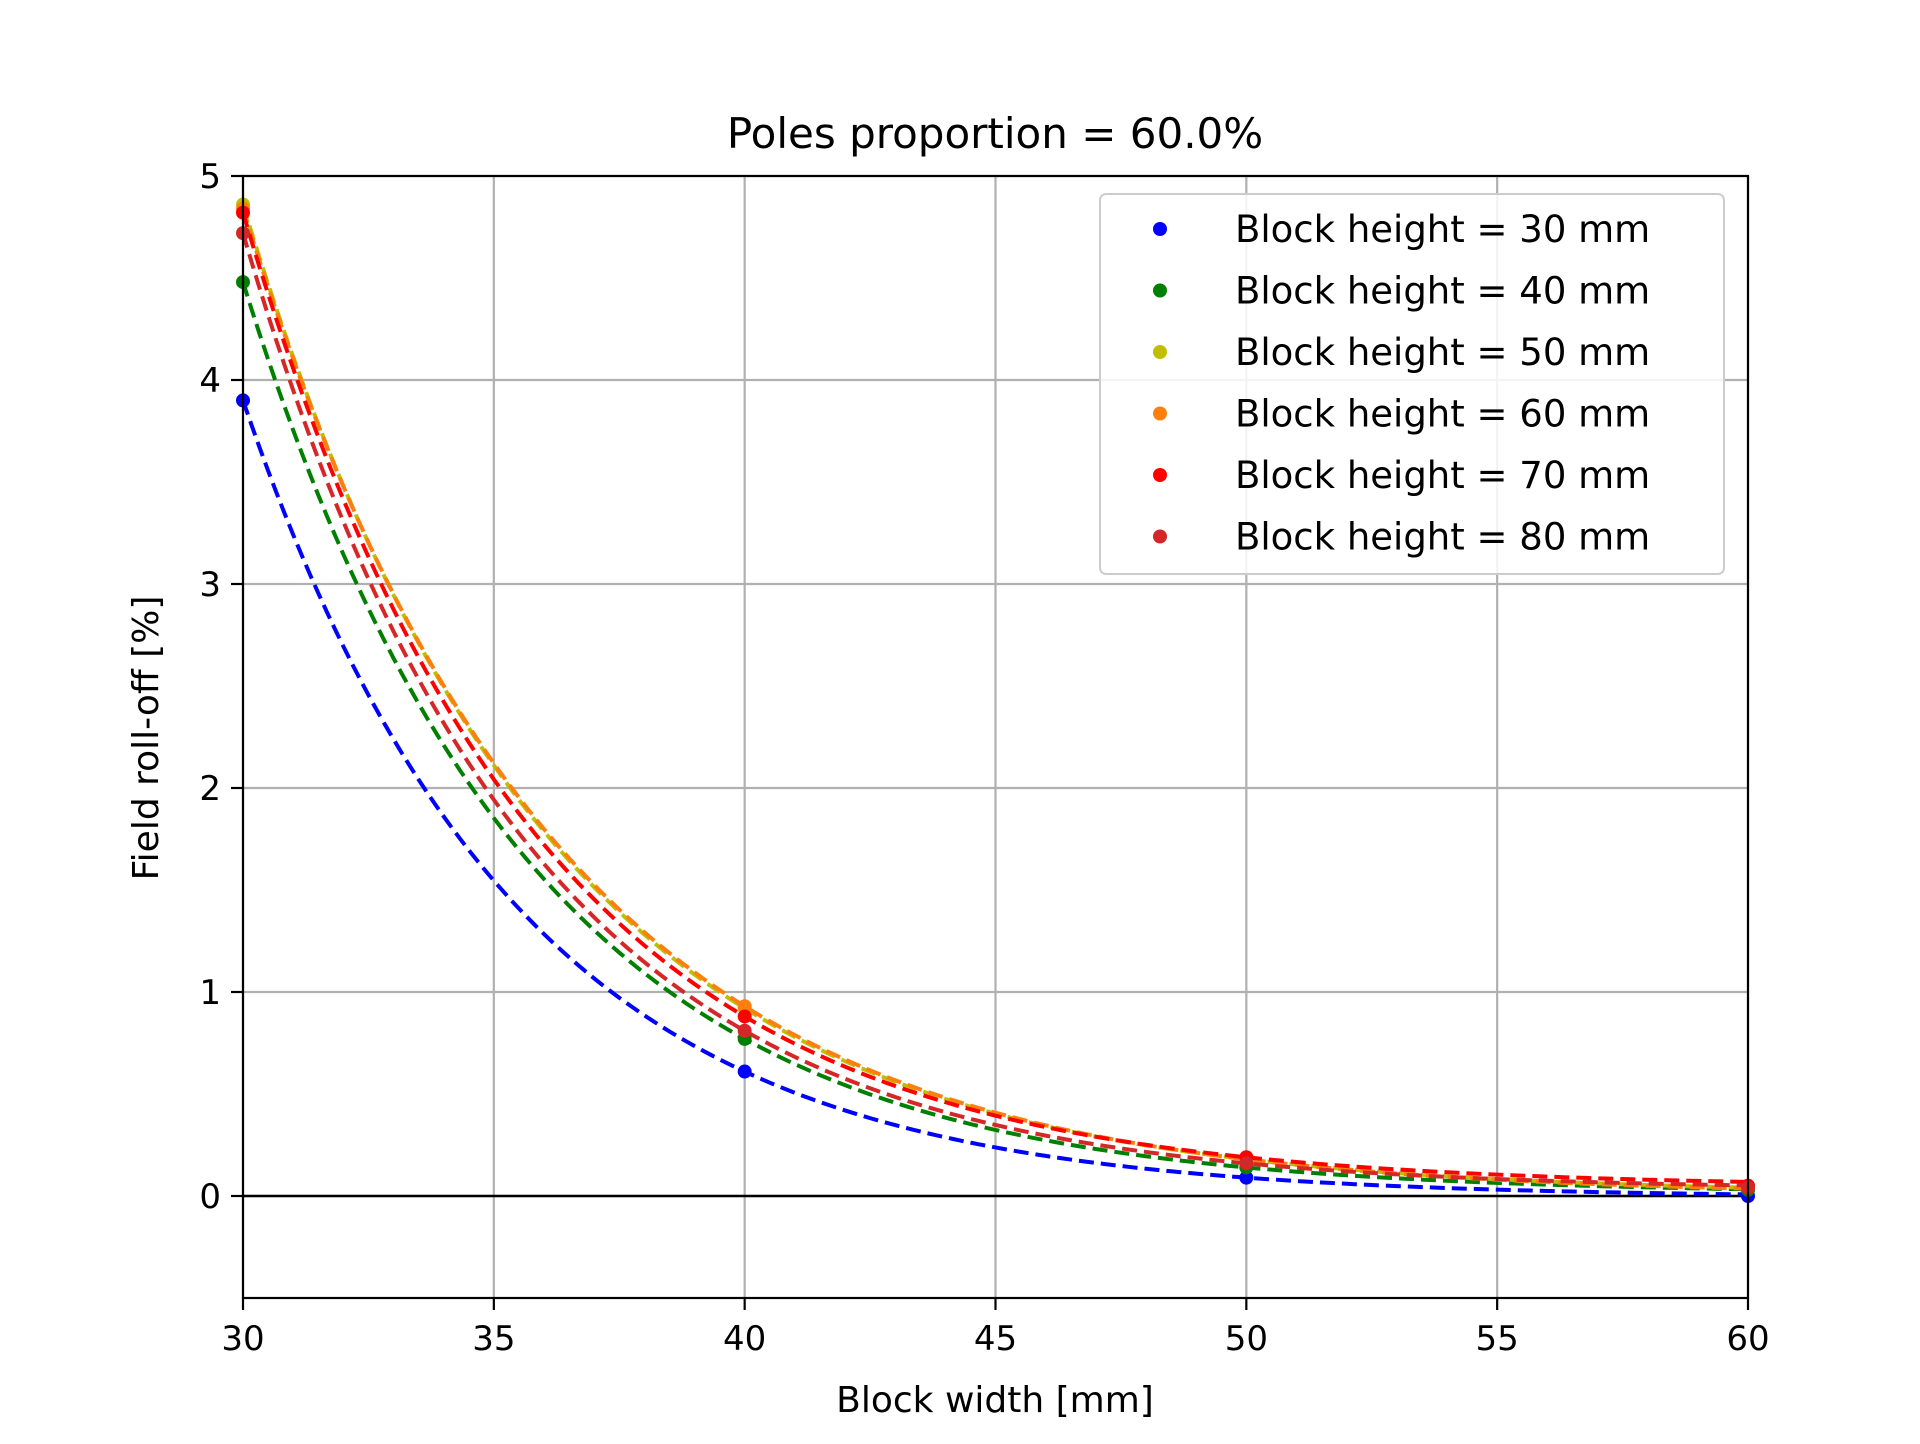 Image resolution: width=1920 pixels, height=1444 pixels. What do you see at coordinates (1442, 414) in the screenshot?
I see `legend-label: Block height = 60 mm` at bounding box center [1442, 414].